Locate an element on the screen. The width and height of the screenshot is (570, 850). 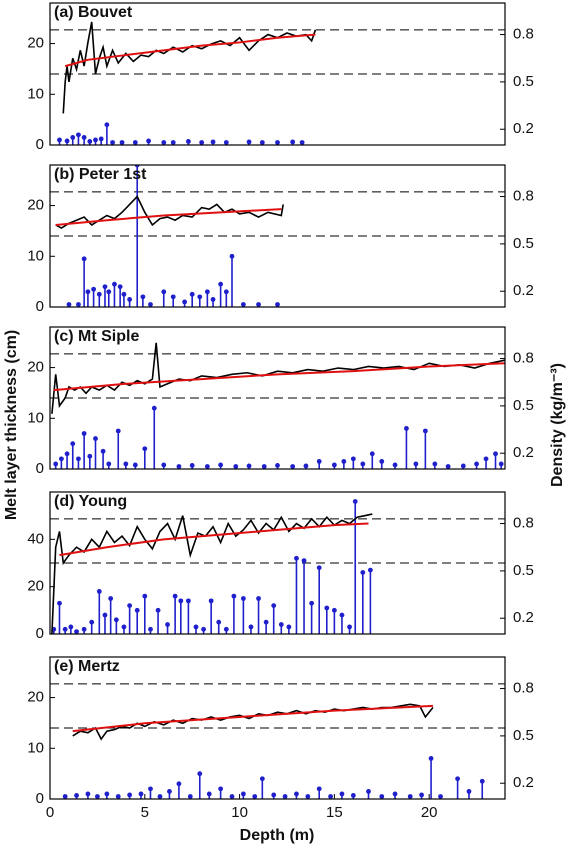
x-tick-label: 0 is located at coordinates (50, 812).